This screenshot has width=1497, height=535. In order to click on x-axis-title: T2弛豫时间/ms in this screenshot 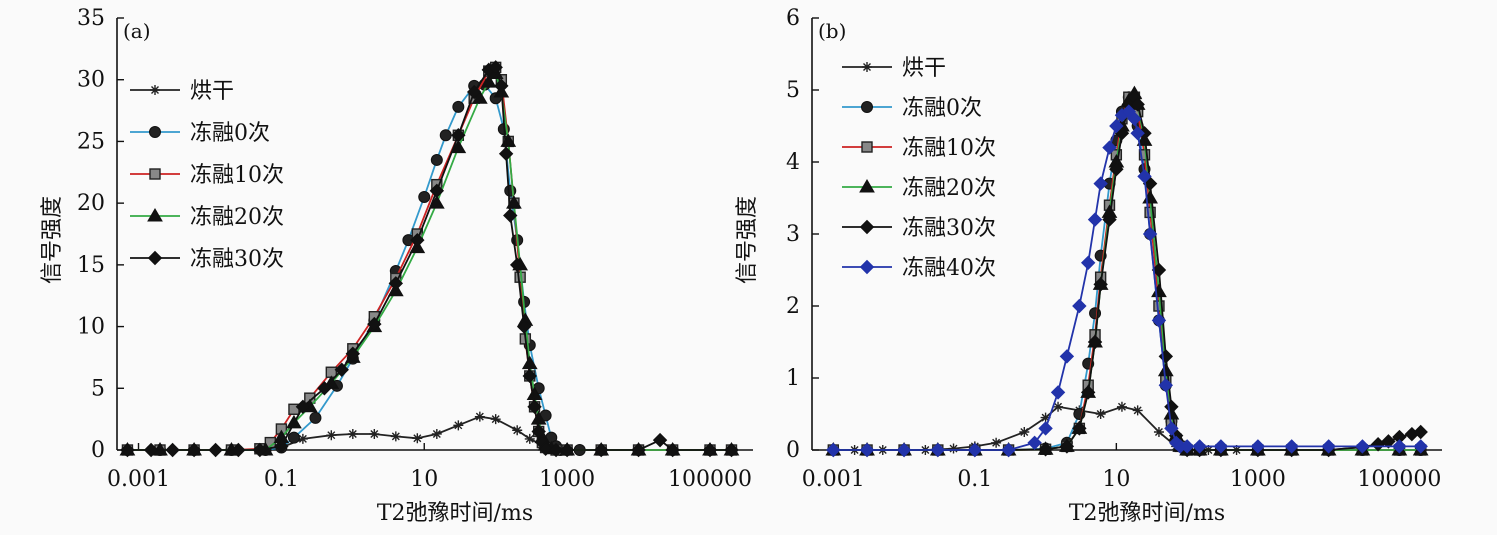, I will do `click(1147, 513)`.